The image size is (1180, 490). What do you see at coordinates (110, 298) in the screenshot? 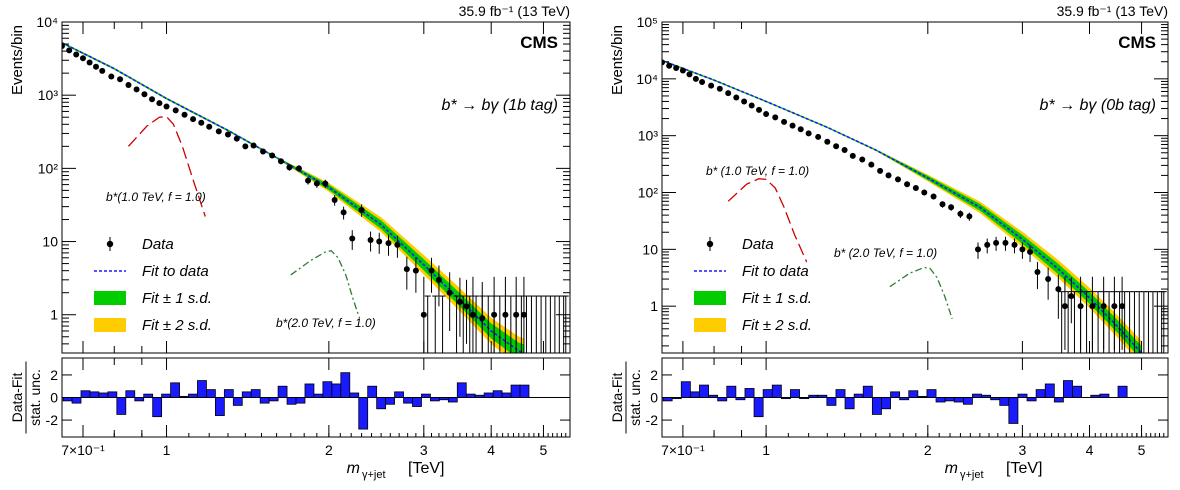
I see `legend-box` at bounding box center [110, 298].